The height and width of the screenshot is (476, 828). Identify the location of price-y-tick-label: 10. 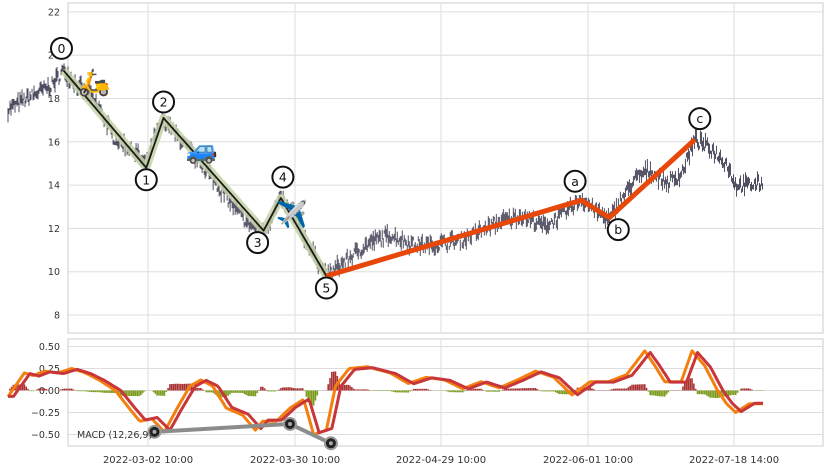
(54, 272).